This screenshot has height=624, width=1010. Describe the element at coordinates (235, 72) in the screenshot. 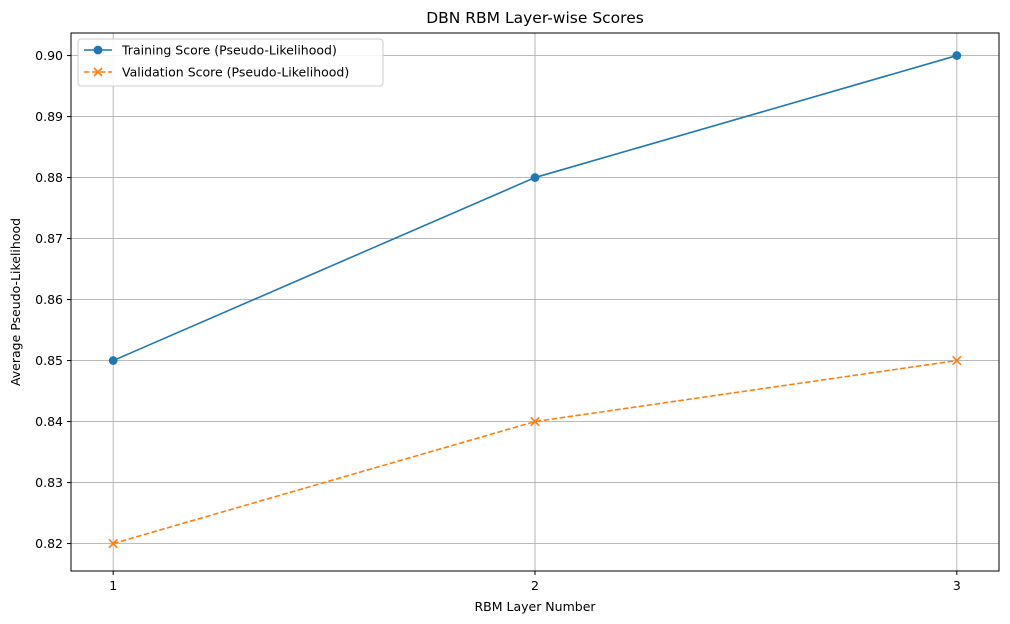

I see `legend-label-validation: Validation Score (Pseudo-Likelihood)` at that location.